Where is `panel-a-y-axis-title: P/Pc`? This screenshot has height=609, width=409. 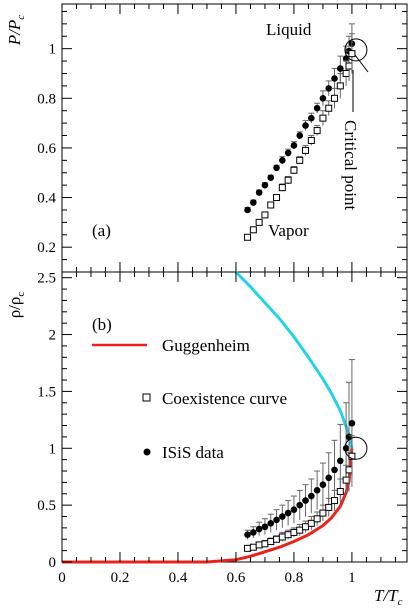
panel-a-y-axis-title: P/Pc is located at coordinates (16, 31).